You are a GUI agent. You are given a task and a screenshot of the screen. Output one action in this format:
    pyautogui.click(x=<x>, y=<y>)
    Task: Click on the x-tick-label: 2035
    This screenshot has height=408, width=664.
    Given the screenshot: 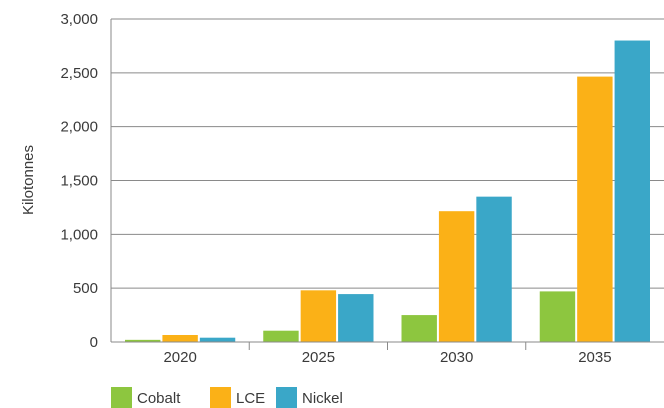 What is the action you would take?
    pyautogui.click(x=594, y=357)
    